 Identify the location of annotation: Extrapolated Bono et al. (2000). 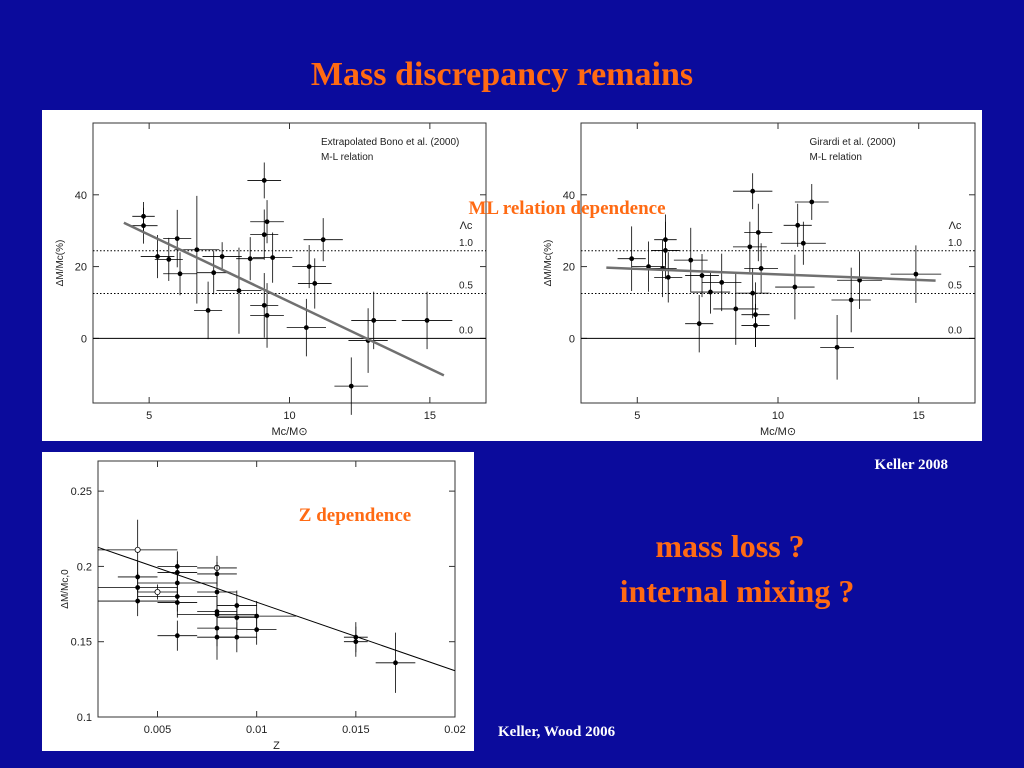
(390, 142).